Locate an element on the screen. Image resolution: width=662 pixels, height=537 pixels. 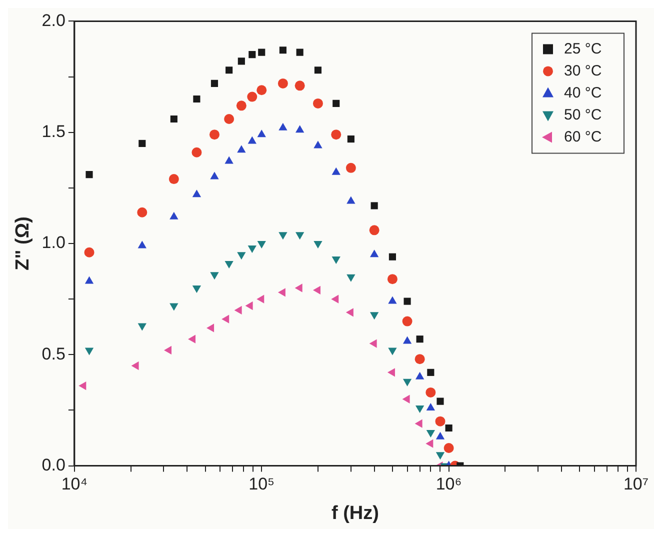
y-tick-label: 0.0 is located at coordinates (54, 464).